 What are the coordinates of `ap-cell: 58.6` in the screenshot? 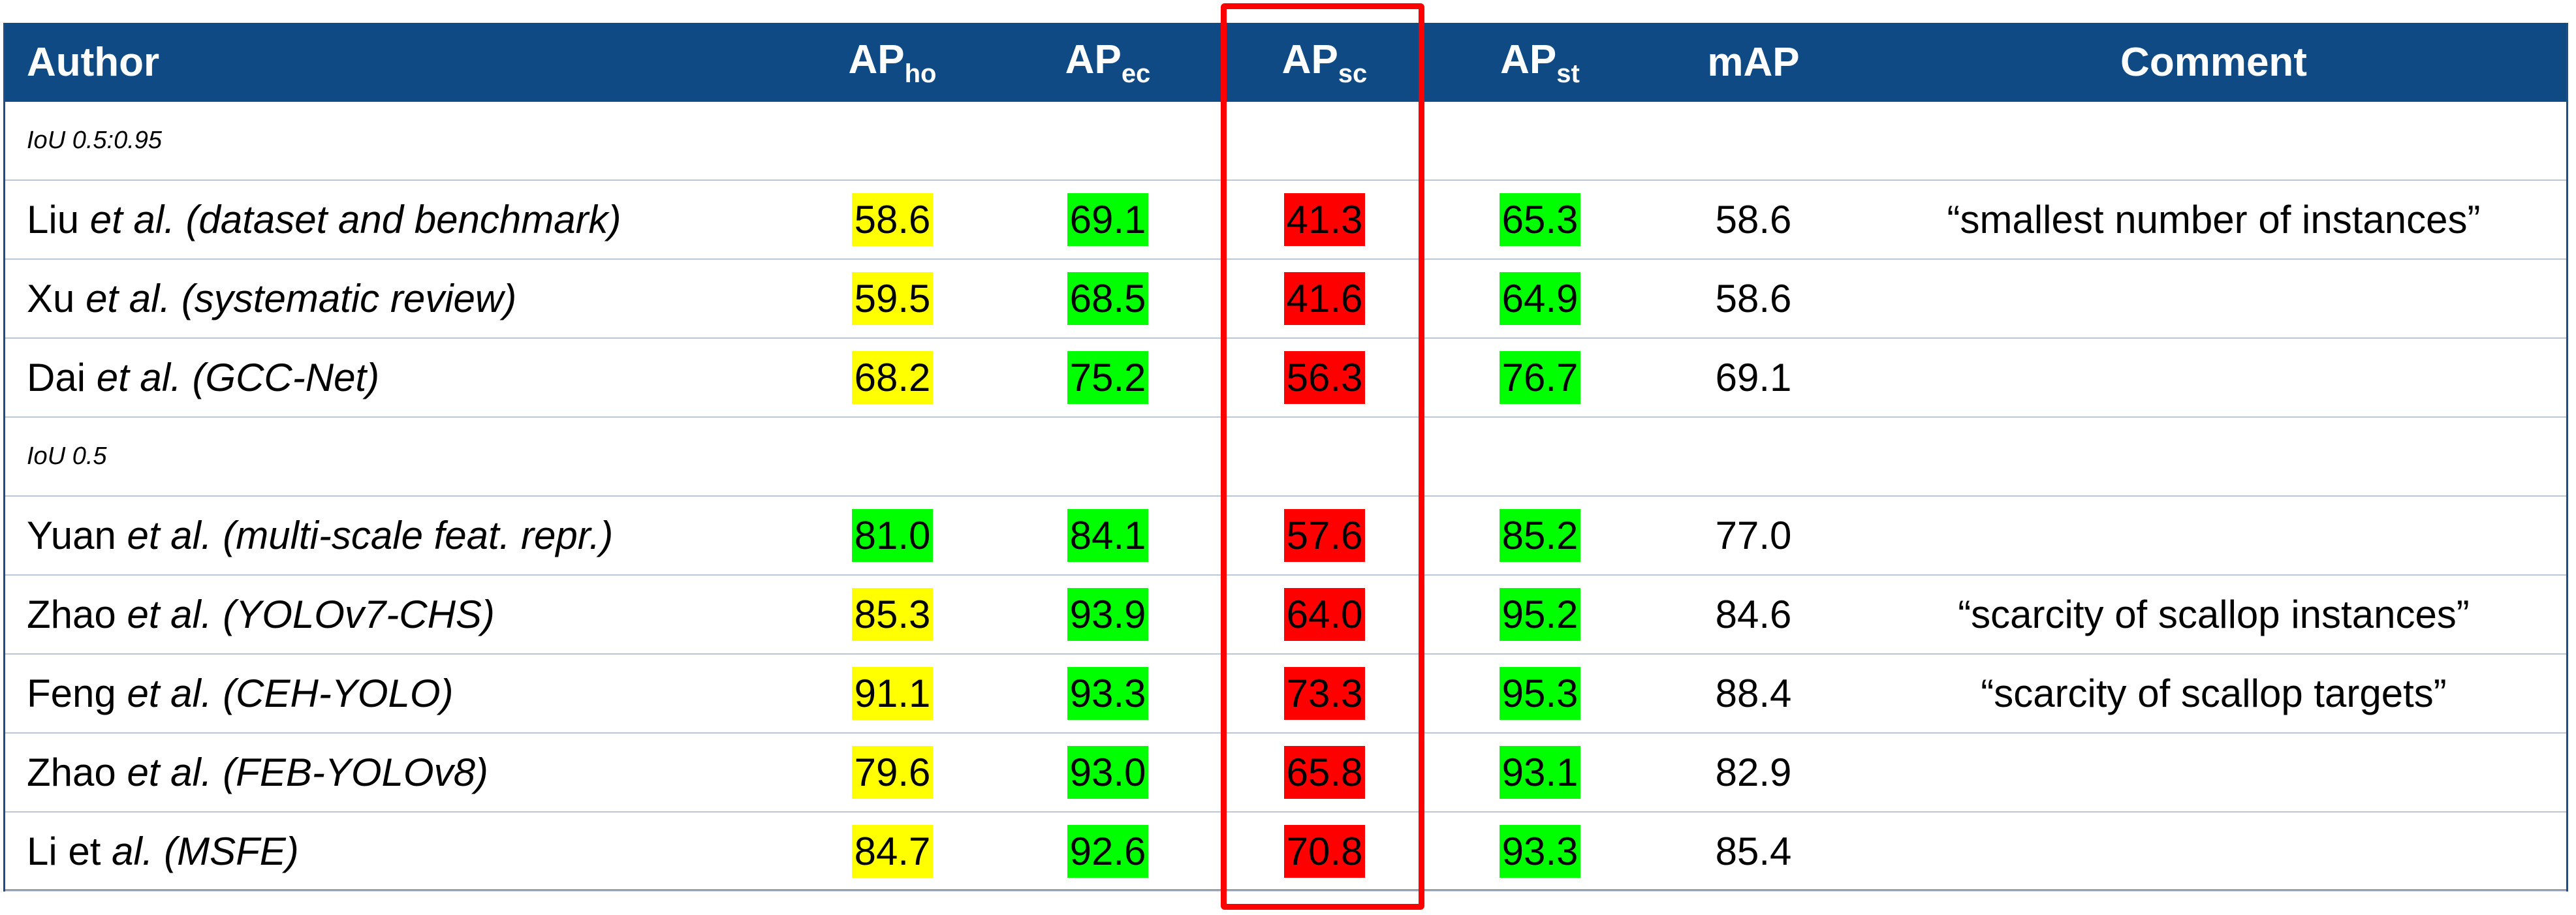 It's located at (892, 219).